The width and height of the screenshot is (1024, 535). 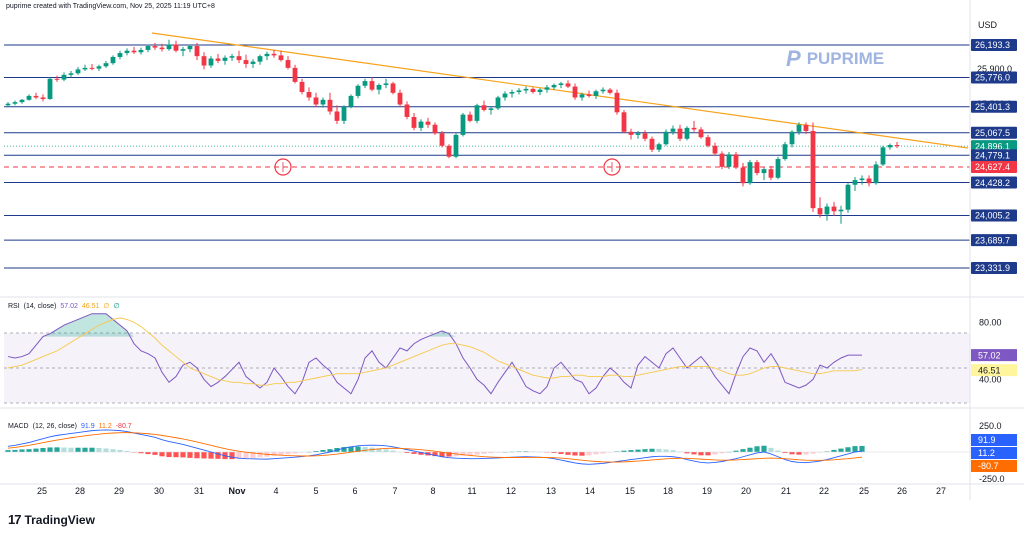 I want to click on macd-pane, so click(x=487, y=447).